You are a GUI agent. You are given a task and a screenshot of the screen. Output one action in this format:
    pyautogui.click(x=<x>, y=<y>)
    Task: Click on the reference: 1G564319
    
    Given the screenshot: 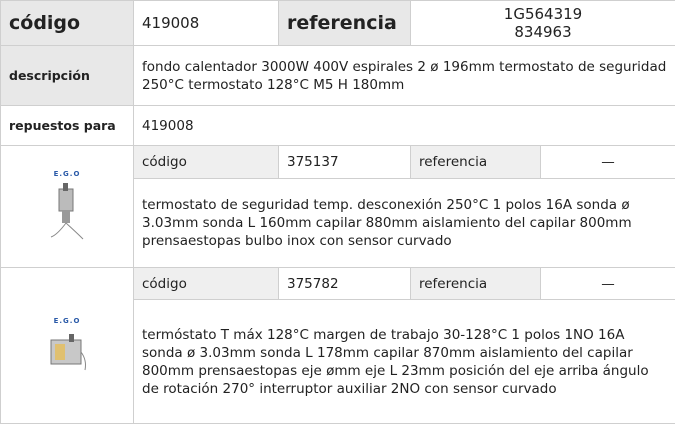 What is the action you would take?
    pyautogui.click(x=543, y=14)
    